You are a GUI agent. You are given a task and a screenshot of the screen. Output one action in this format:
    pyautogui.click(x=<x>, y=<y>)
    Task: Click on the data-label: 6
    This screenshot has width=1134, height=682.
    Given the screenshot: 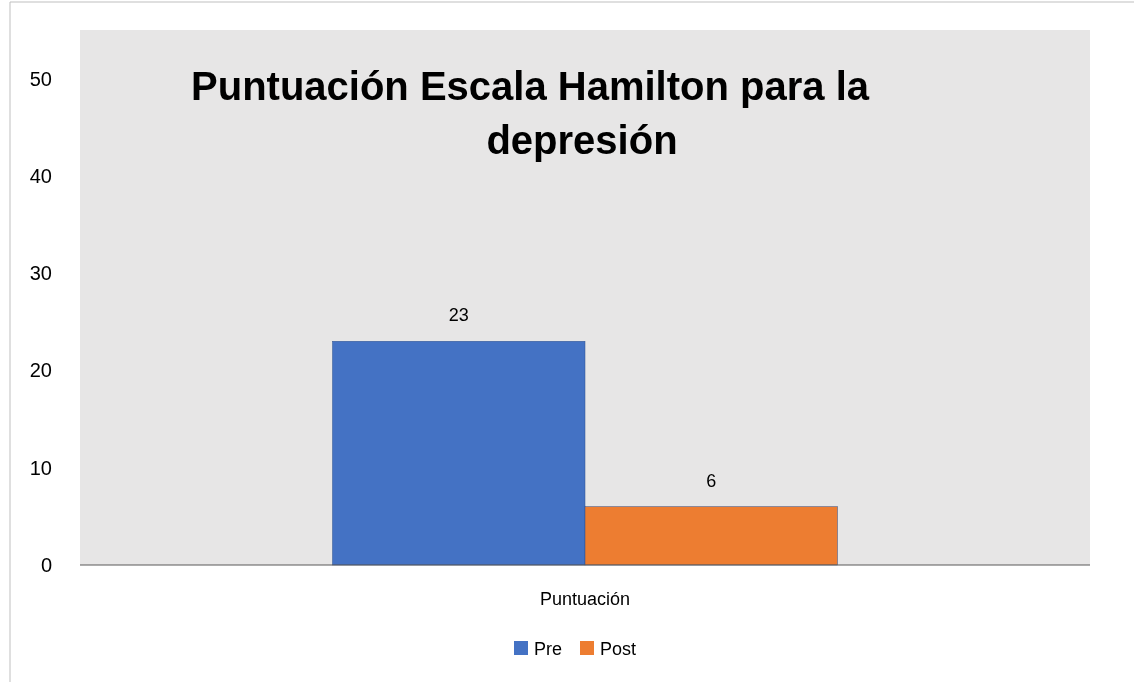 What is the action you would take?
    pyautogui.click(x=711, y=480)
    